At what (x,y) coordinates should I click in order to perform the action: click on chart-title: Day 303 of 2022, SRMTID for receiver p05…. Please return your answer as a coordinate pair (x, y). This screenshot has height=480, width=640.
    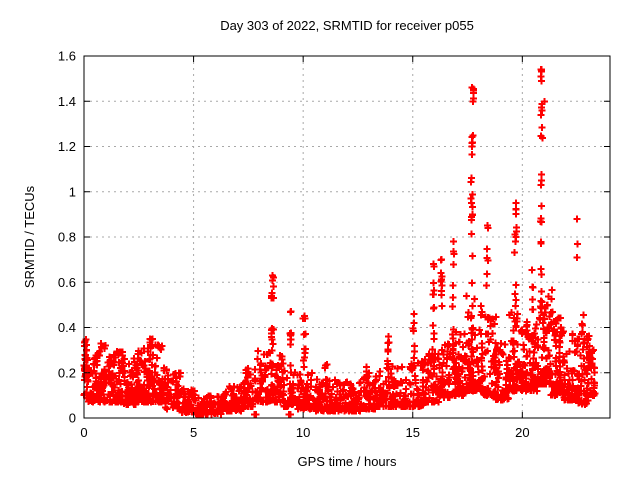
    Looking at the image, I should click on (347, 25).